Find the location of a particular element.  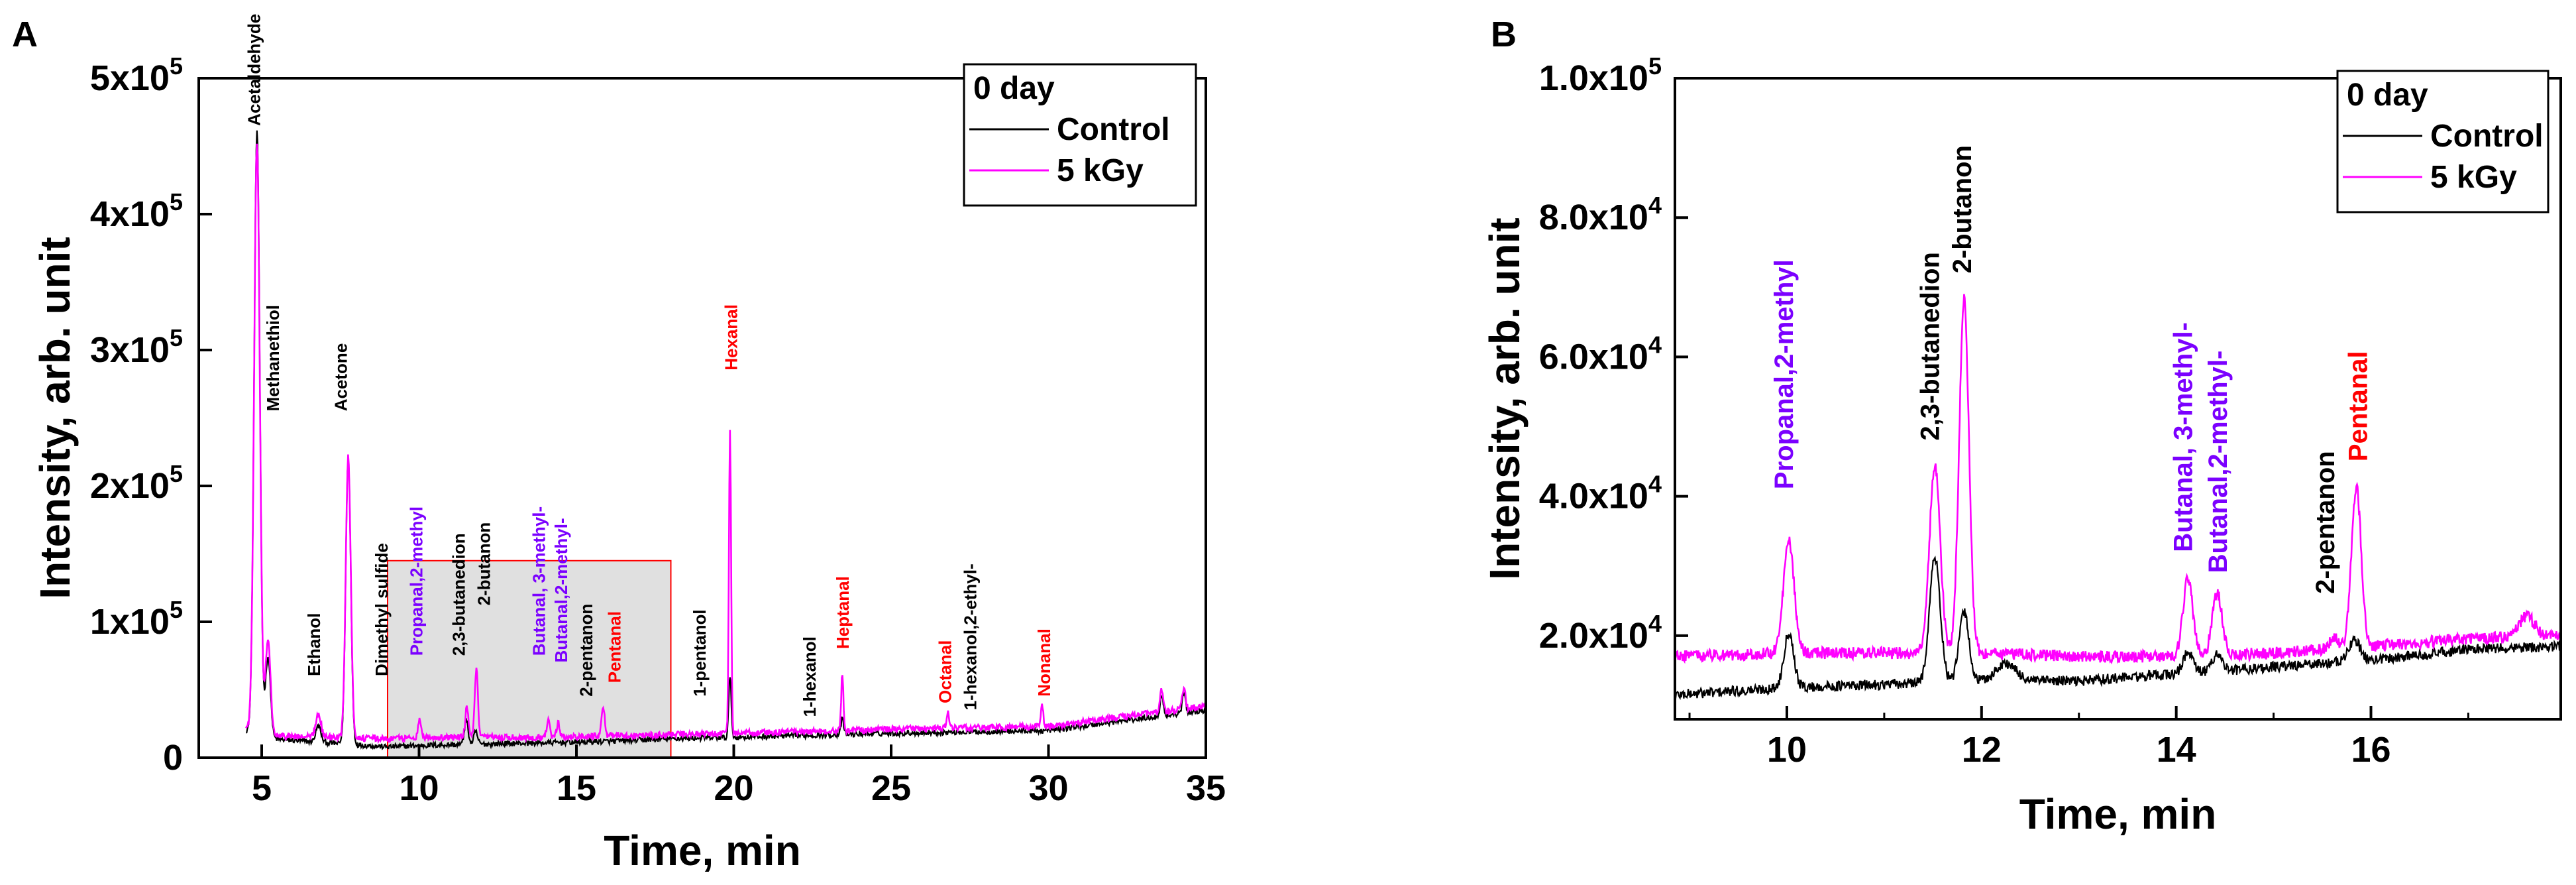

panel-a-x-axis-title: Time, min is located at coordinates (702, 850).